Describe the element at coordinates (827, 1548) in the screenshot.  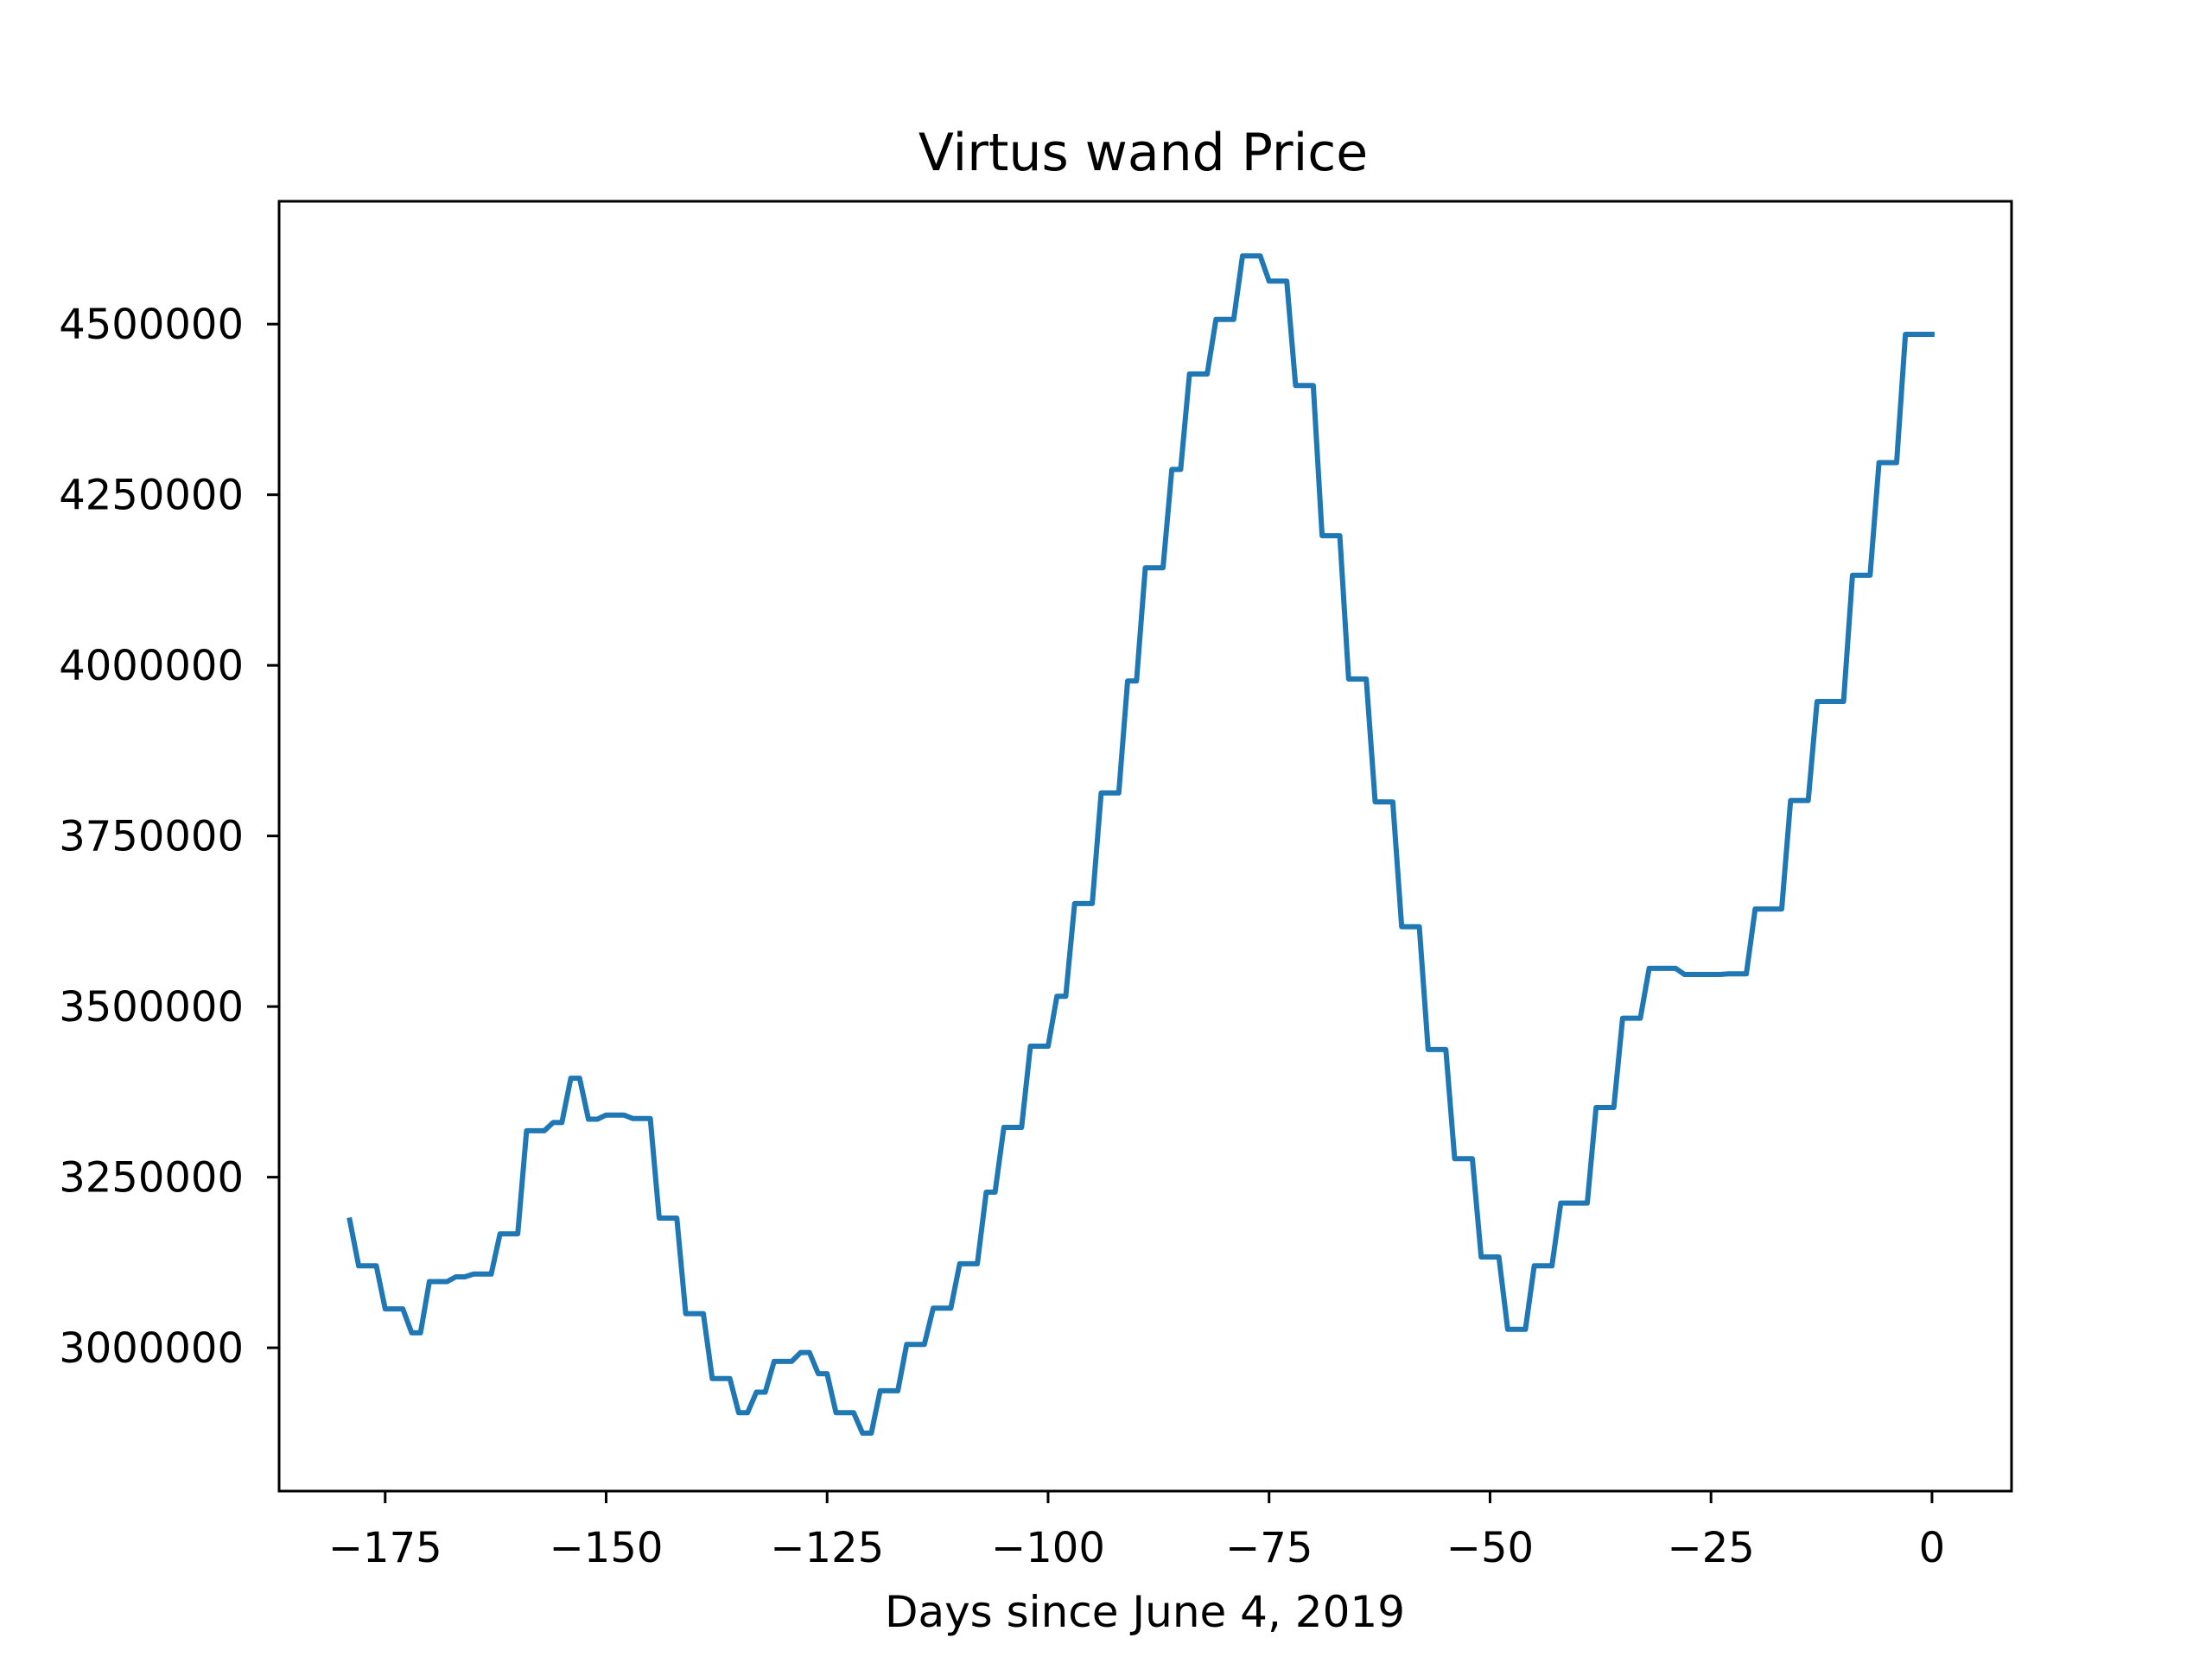
I see `x-tick-label: −125` at that location.